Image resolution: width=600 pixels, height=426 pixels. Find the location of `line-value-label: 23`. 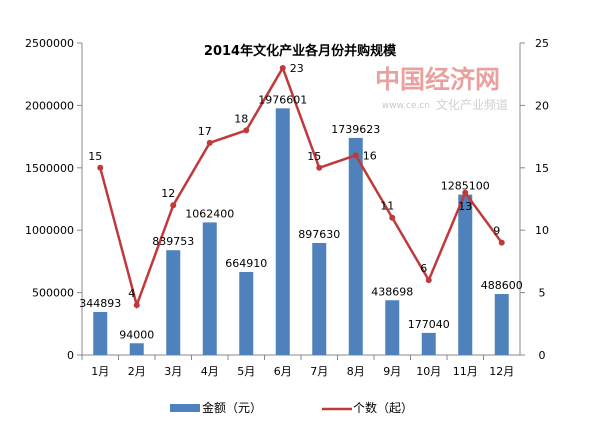

line-value-label: 23 is located at coordinates (297, 68).